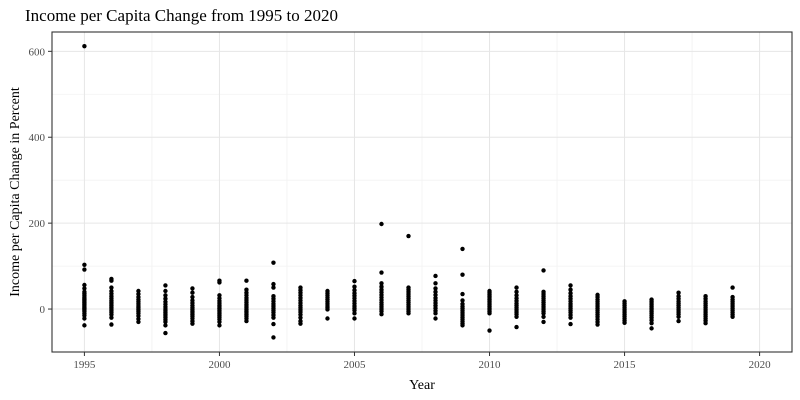 Image resolution: width=800 pixels, height=400 pixels. What do you see at coordinates (15, 192) in the screenshot?
I see `y-axis-title: Income per Capita Change in Percent` at bounding box center [15, 192].